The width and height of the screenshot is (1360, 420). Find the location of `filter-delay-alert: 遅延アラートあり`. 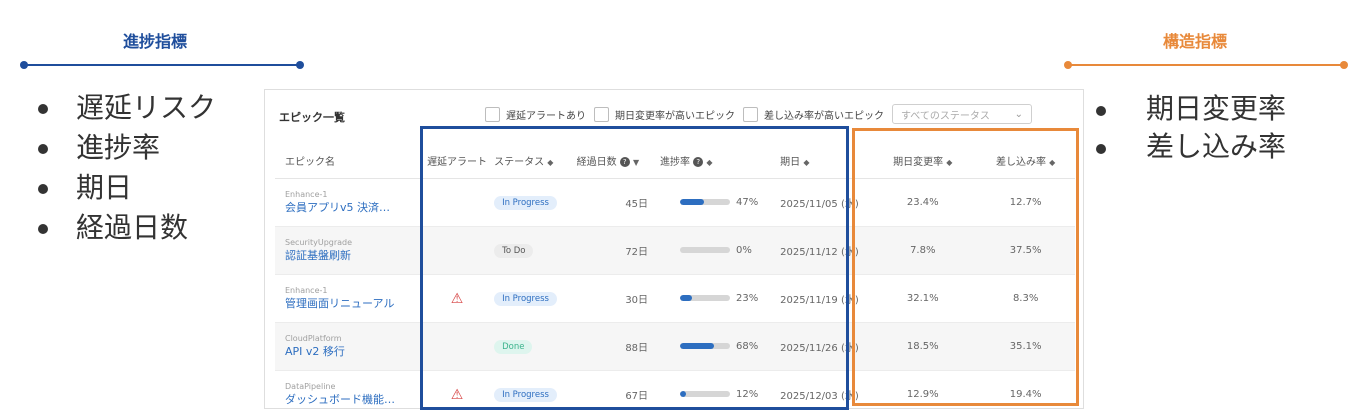

filter-delay-alert: 遅延アラートあり is located at coordinates (535, 114).